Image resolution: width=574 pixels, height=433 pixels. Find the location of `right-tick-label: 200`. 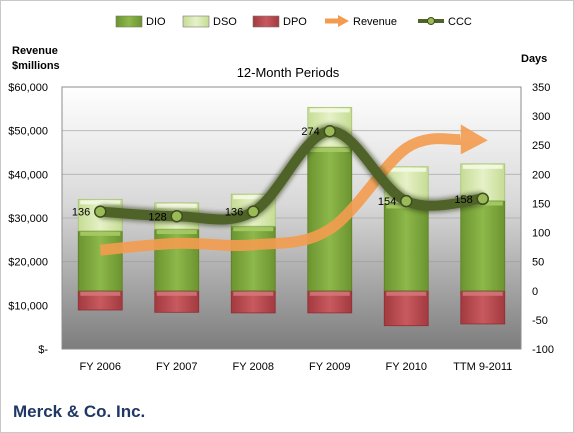

right-tick-label: 200 is located at coordinates (541, 175).